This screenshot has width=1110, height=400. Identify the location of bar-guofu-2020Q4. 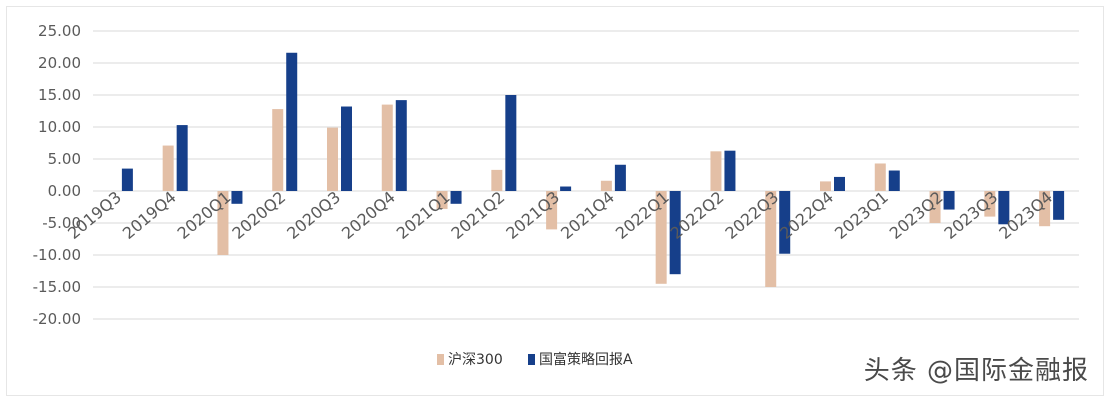
(401, 145).